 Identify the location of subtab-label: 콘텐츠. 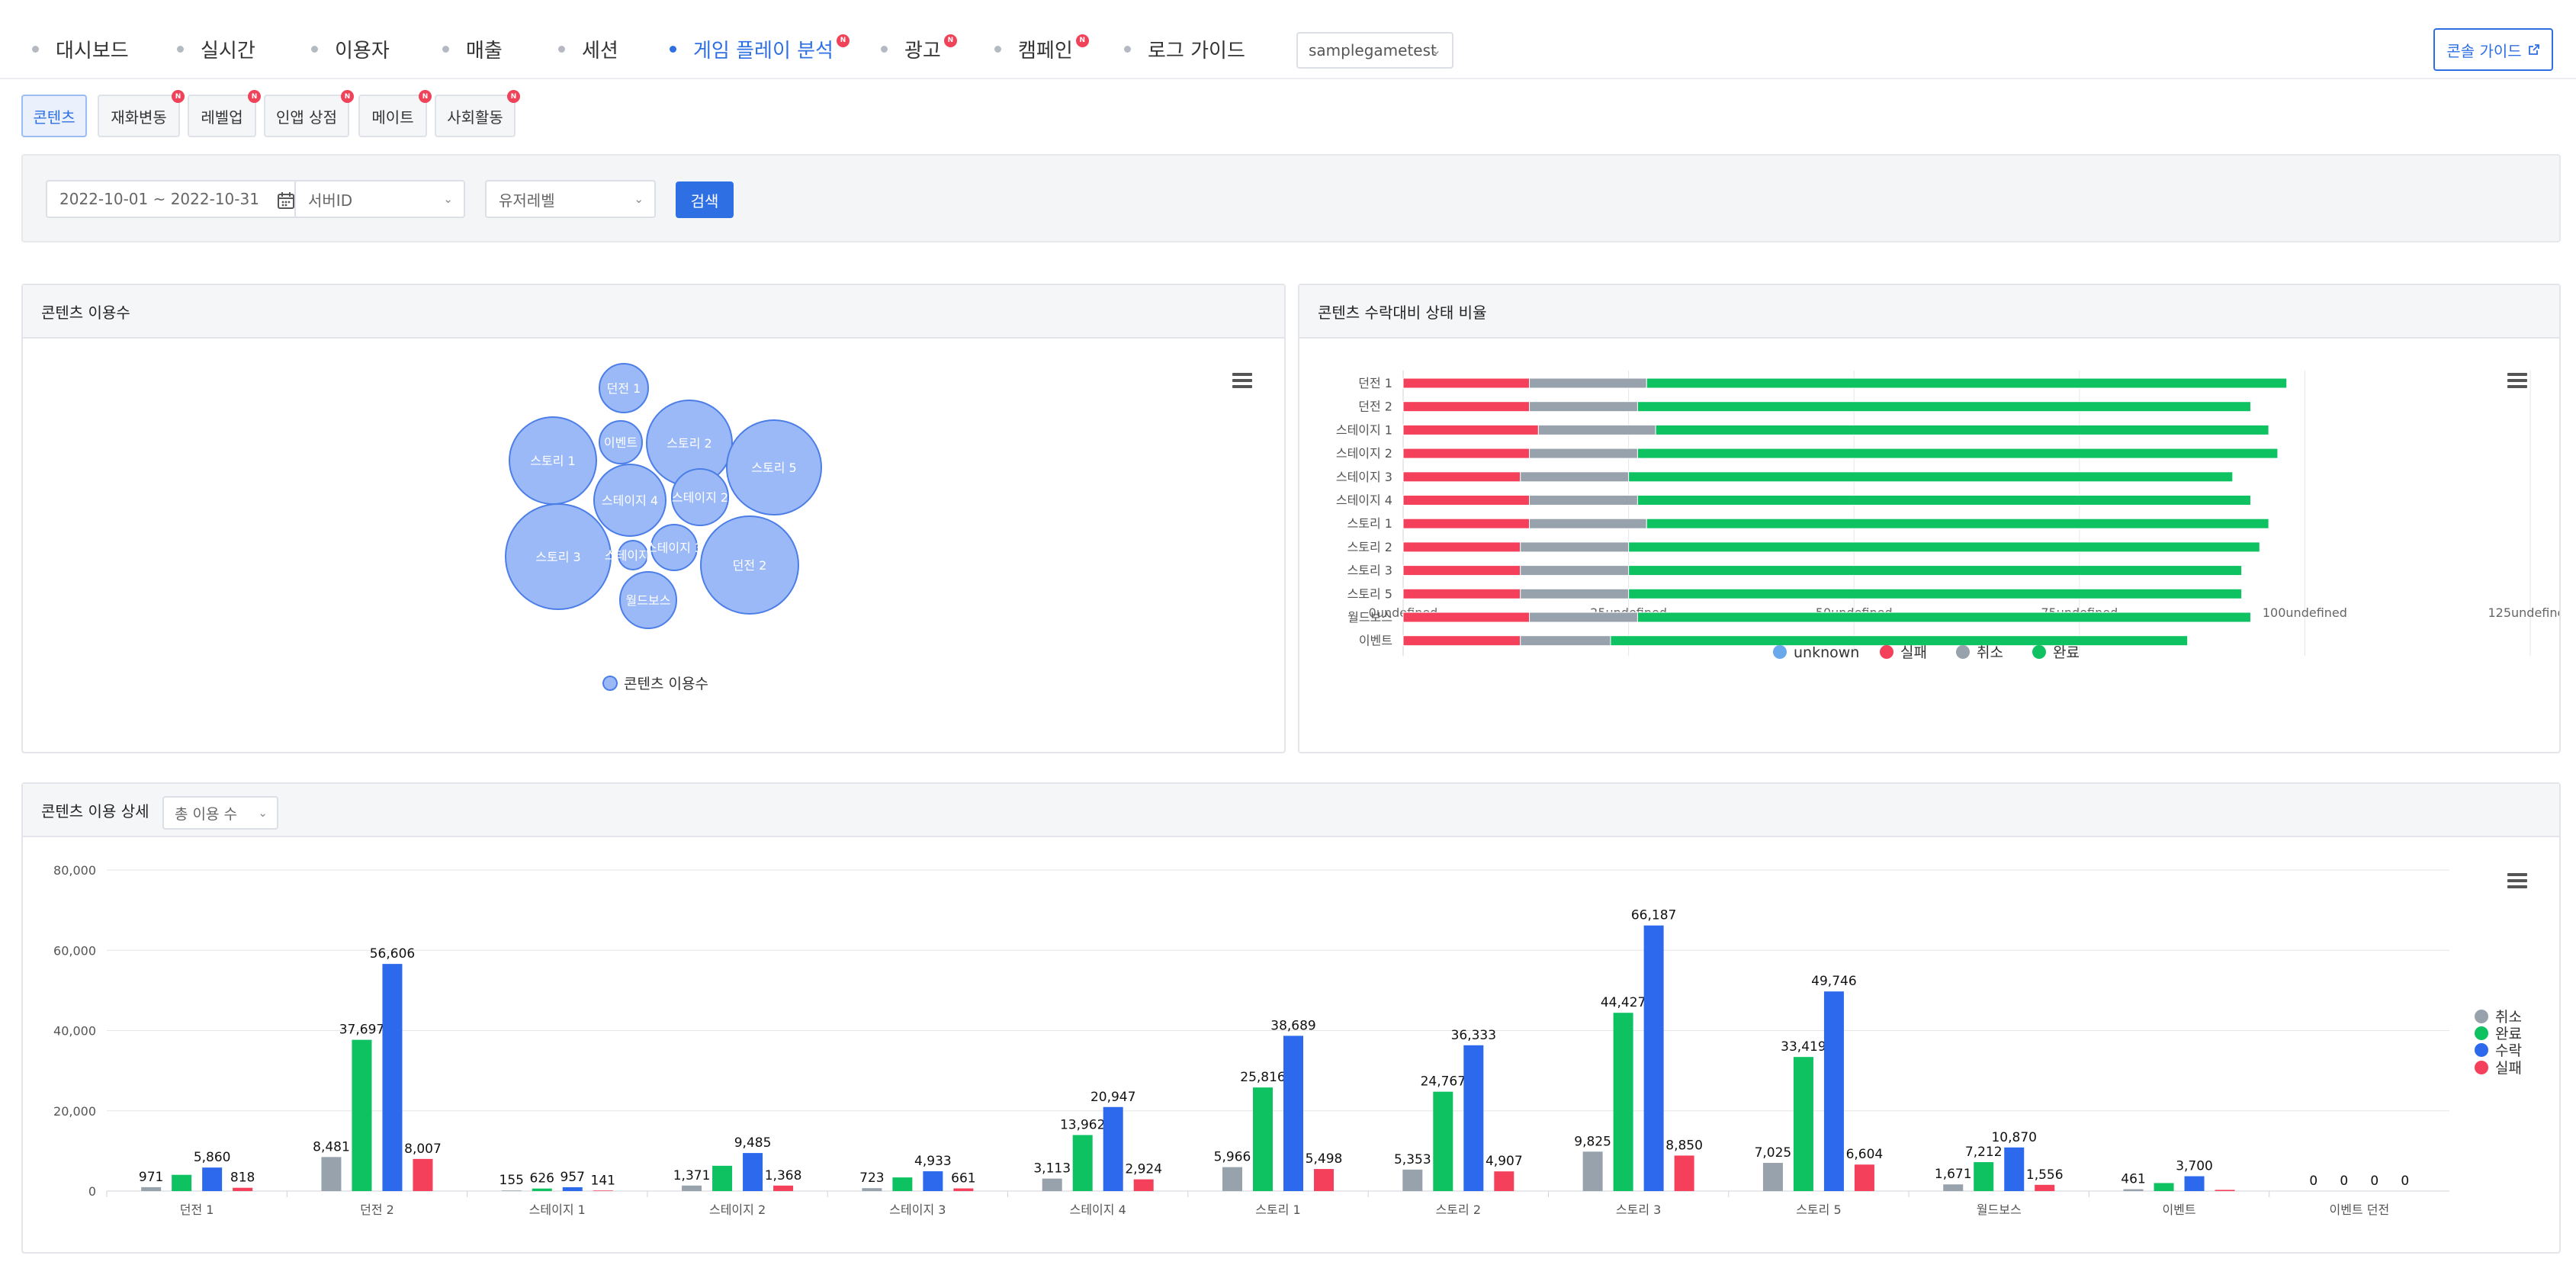
(54, 117).